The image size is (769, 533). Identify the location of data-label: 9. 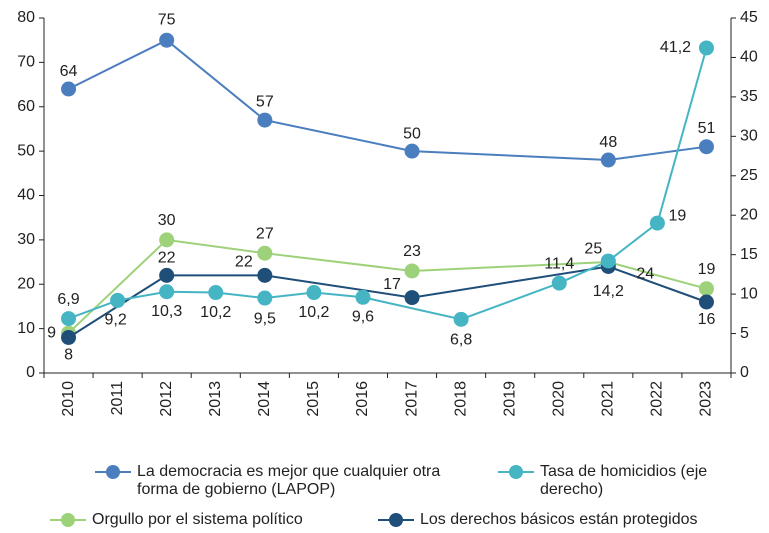
(51, 332).